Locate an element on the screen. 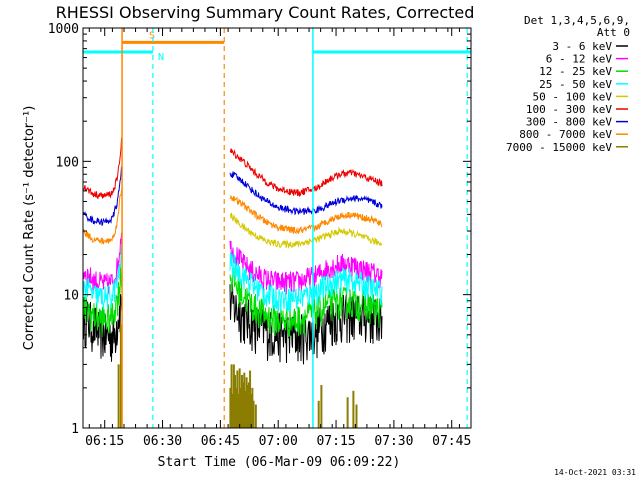 The height and width of the screenshot is (480, 640). series-6-12kev is located at coordinates (233, 263).